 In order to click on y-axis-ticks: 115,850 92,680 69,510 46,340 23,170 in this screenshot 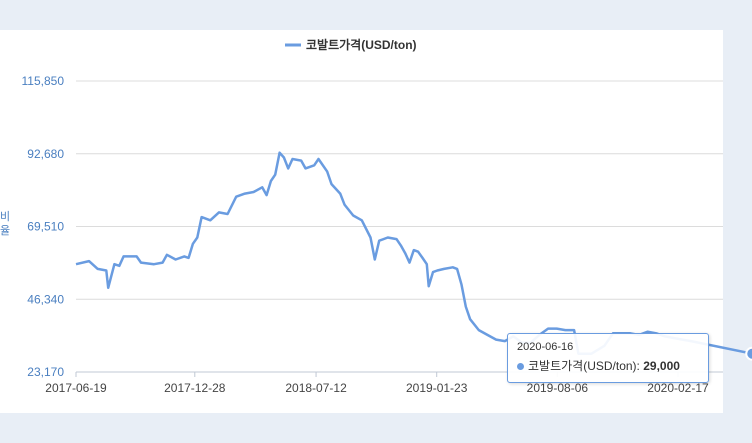, I will do `click(43, 226)`.